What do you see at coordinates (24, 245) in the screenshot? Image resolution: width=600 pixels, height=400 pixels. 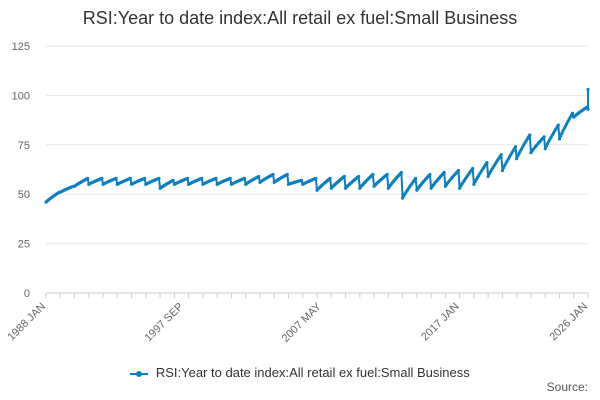 I see `y-tick-label: 25` at bounding box center [24, 245].